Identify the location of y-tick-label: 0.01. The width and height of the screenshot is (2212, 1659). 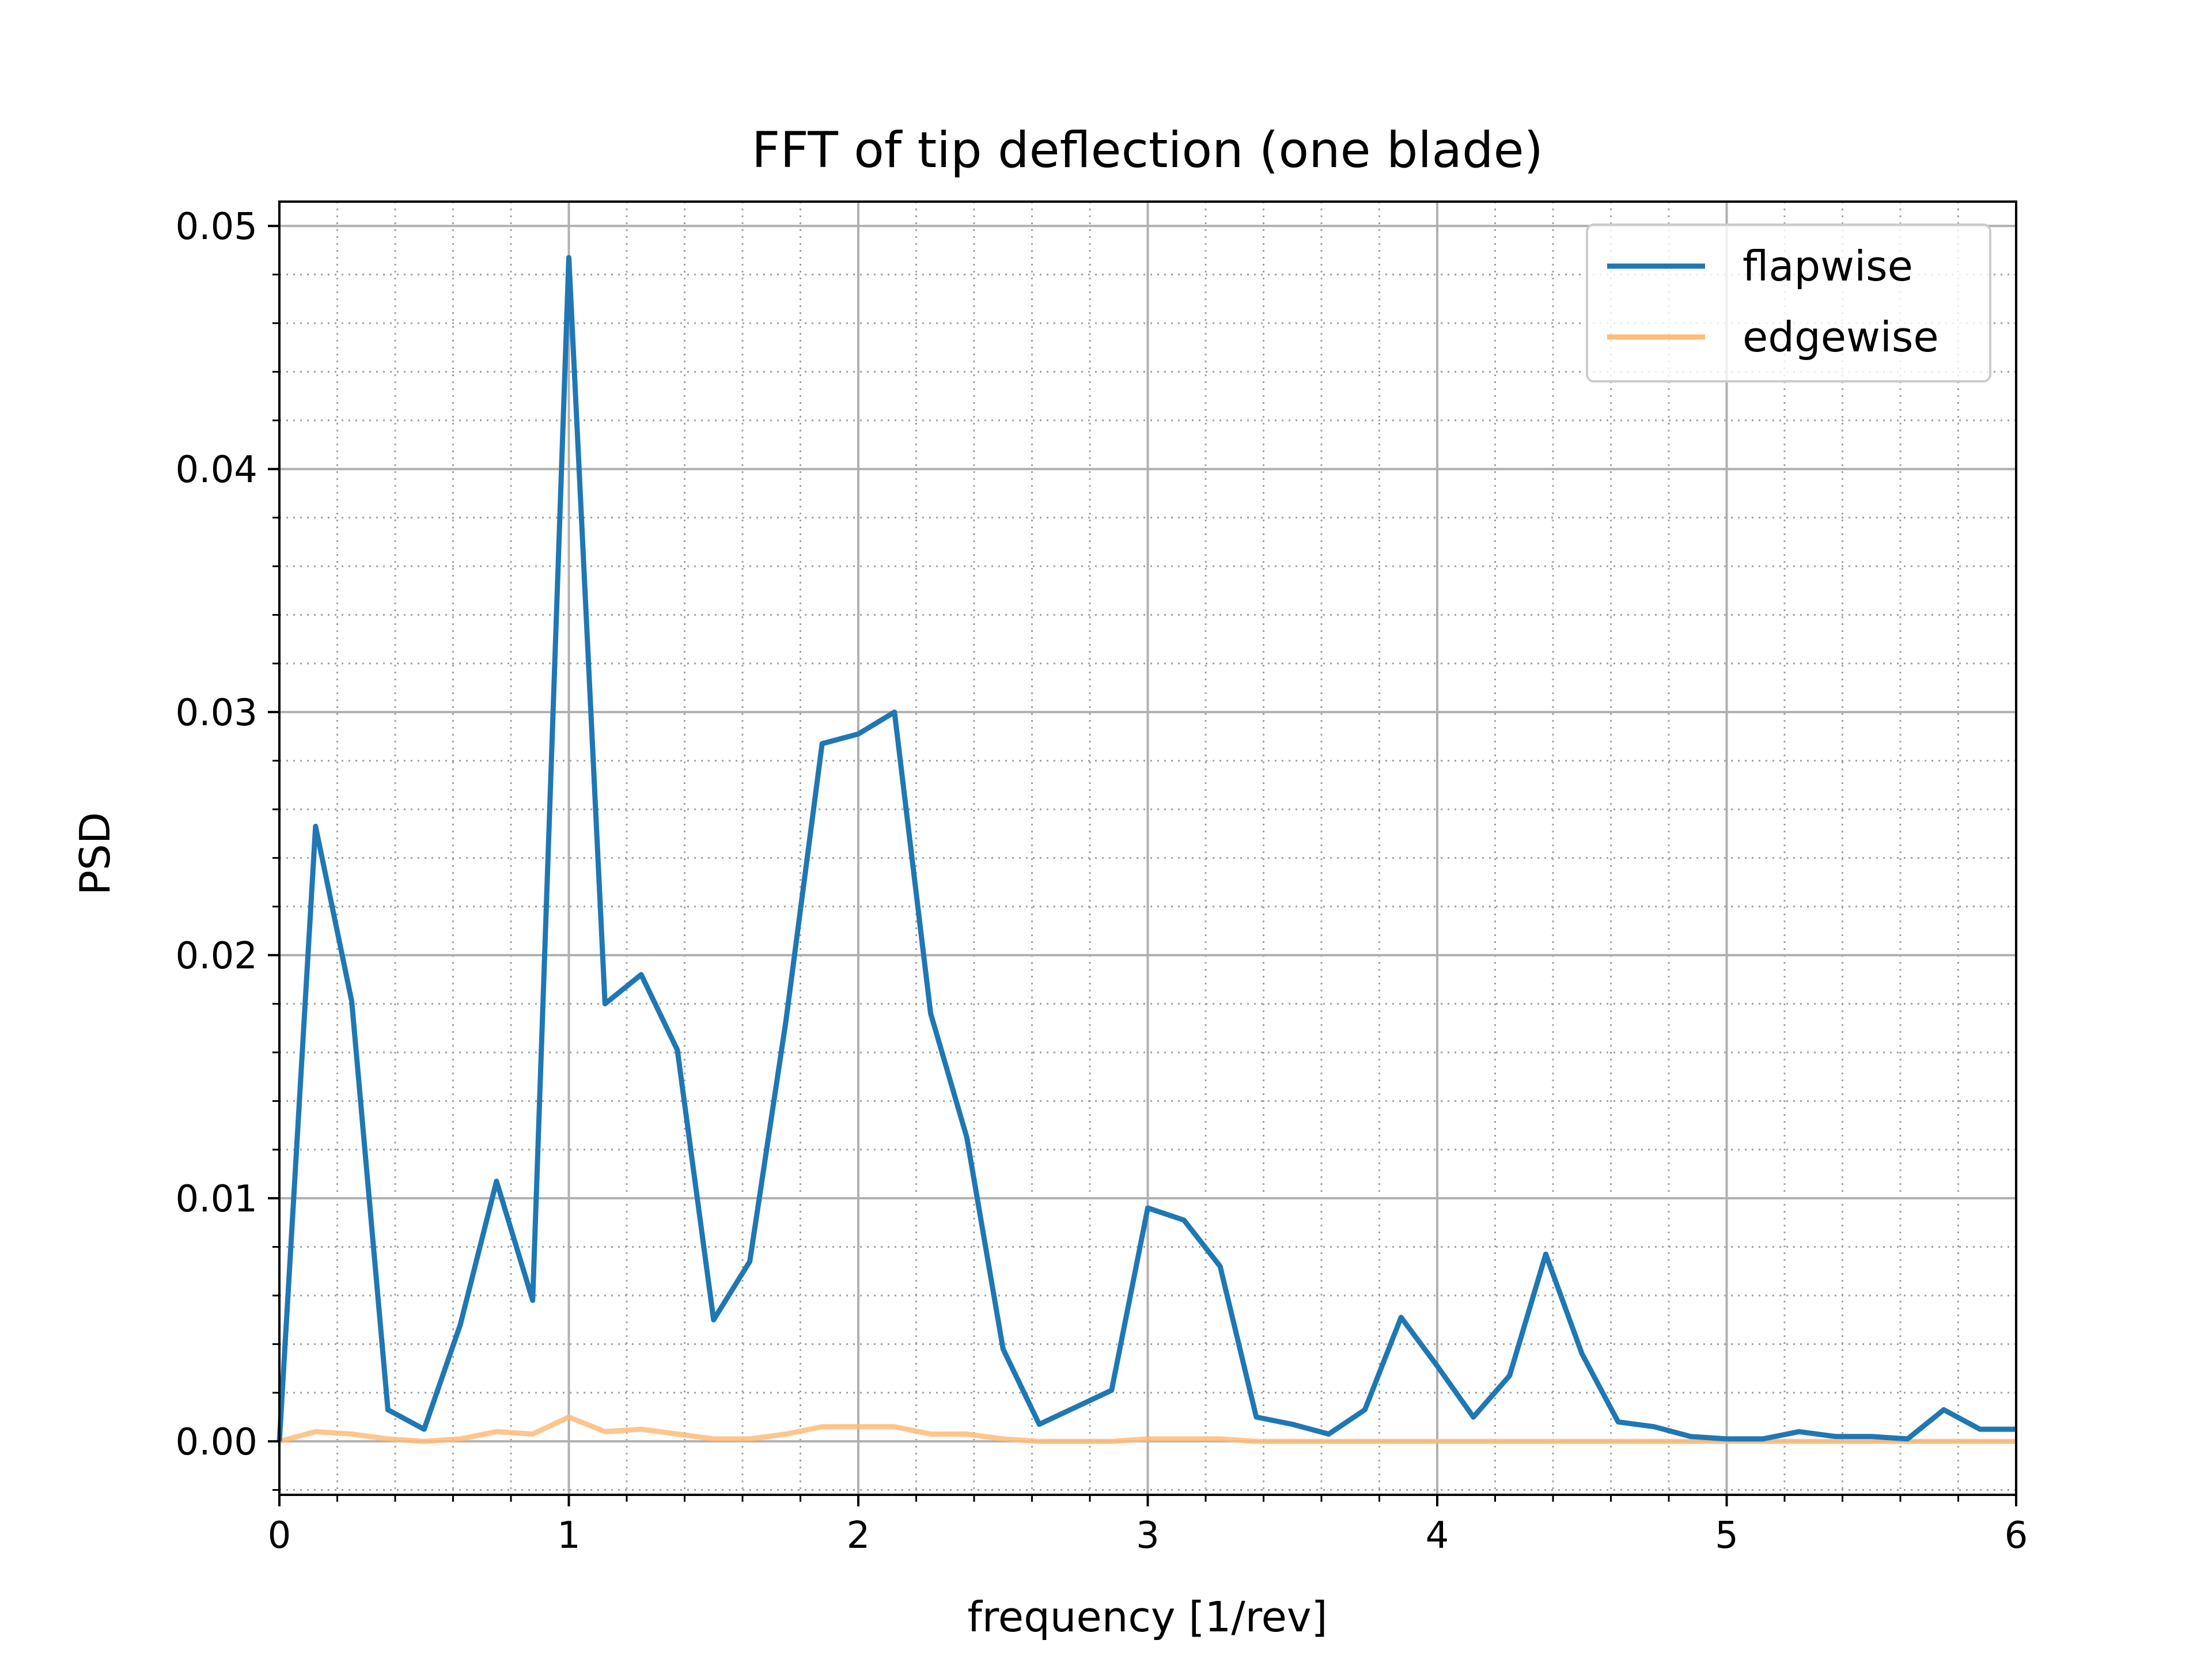
(217, 1199).